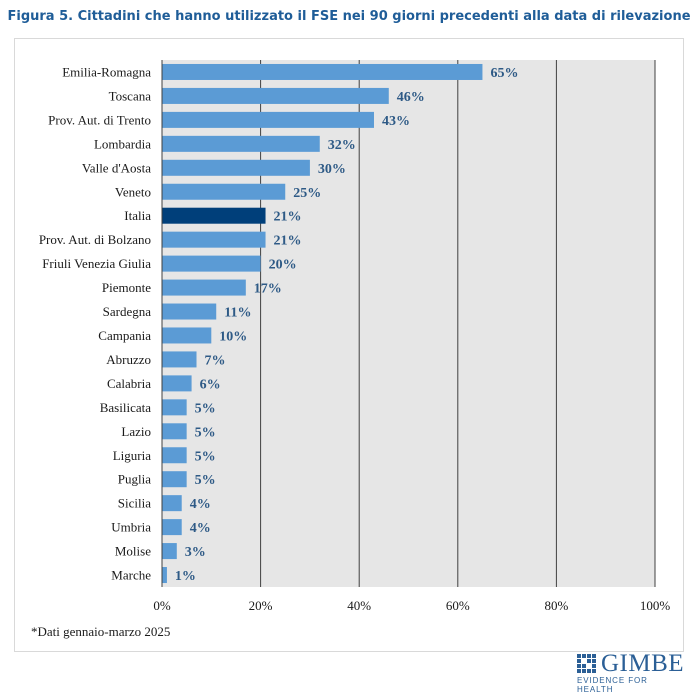  I want to click on x-tick-label: 0%, so click(162, 605).